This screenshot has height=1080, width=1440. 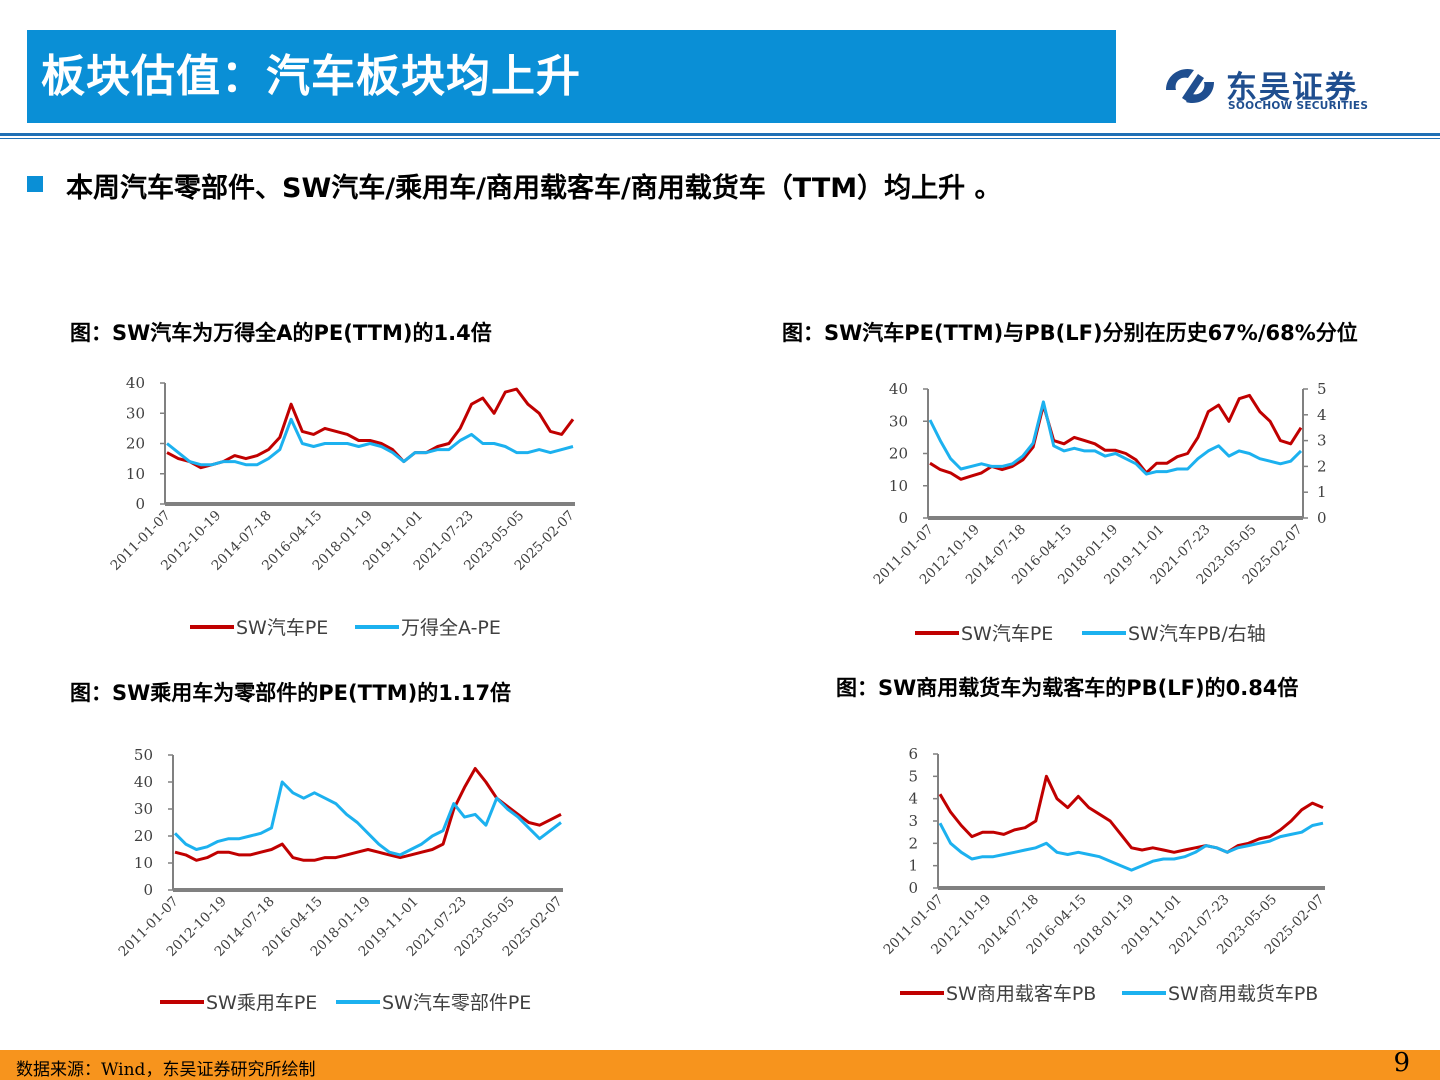 What do you see at coordinates (720, 134) in the screenshot?
I see `header-rule` at bounding box center [720, 134].